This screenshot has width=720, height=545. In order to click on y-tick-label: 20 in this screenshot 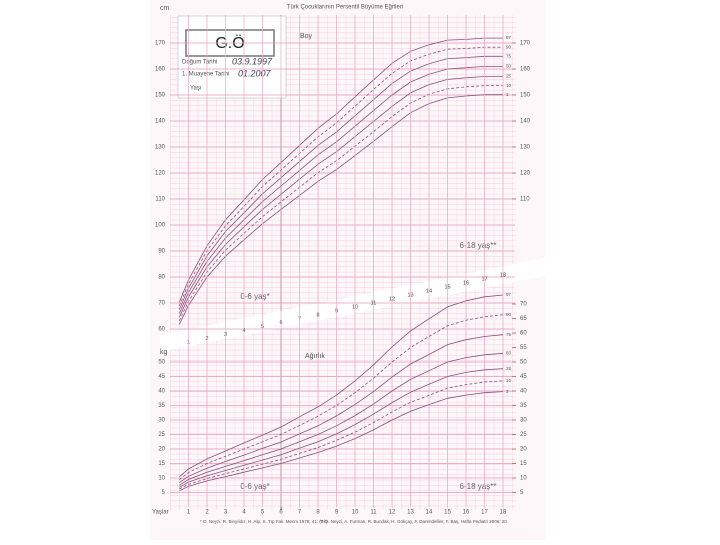, I will do `click(161, 450)`.